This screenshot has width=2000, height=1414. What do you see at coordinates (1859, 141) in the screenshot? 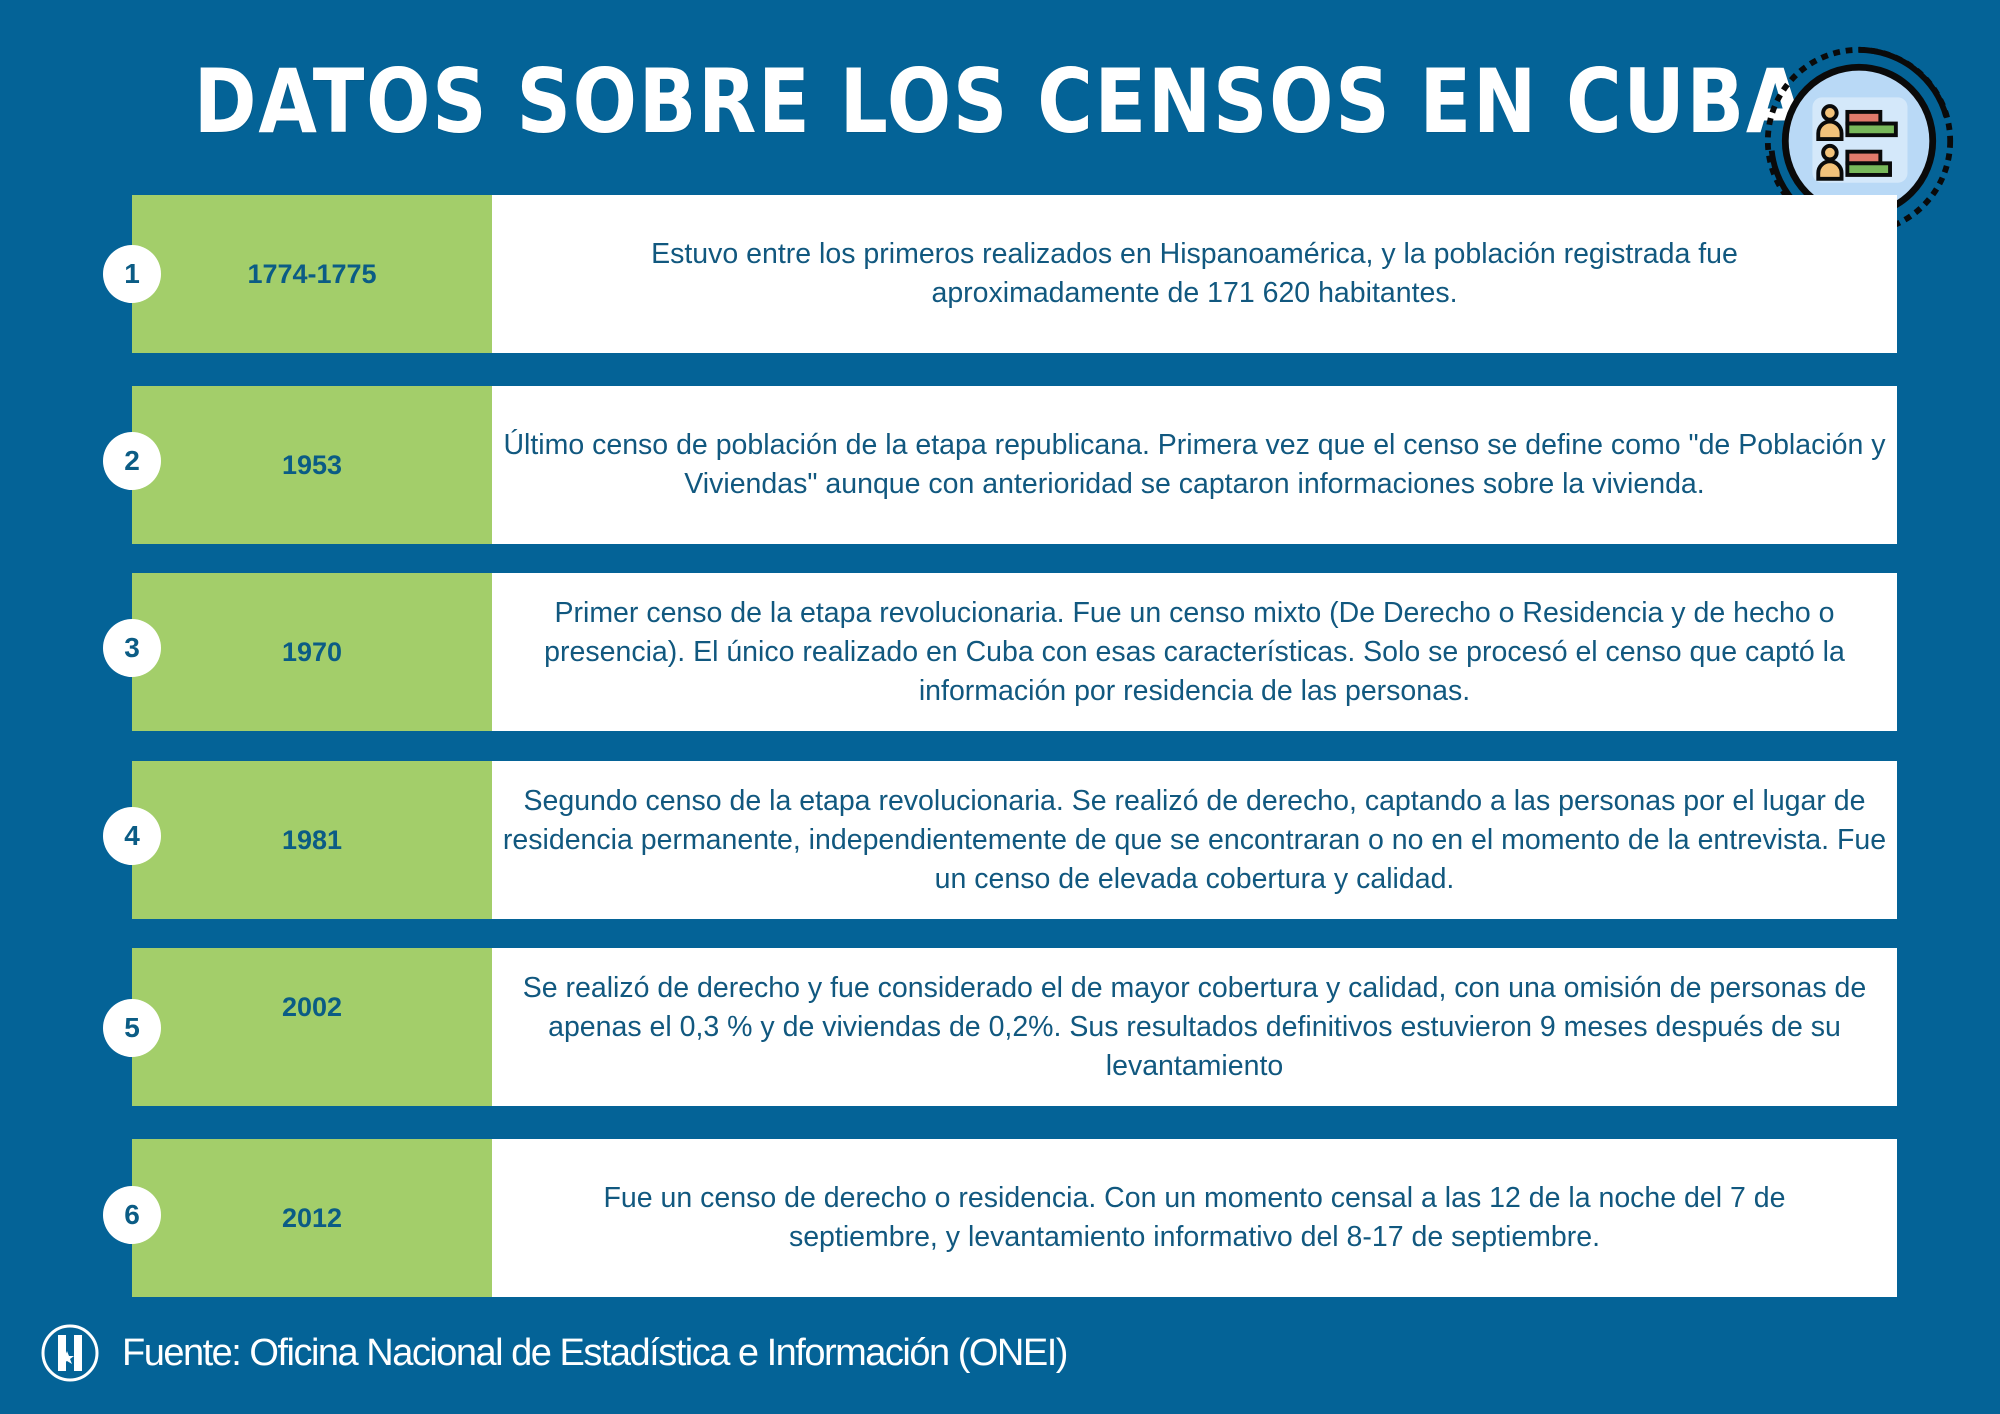
I see `population-statistics-icon` at bounding box center [1859, 141].